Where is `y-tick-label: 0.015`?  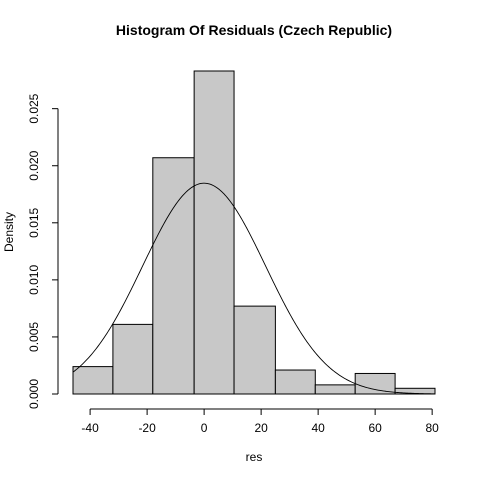 y-tick-label: 0.015 is located at coordinates (34, 222).